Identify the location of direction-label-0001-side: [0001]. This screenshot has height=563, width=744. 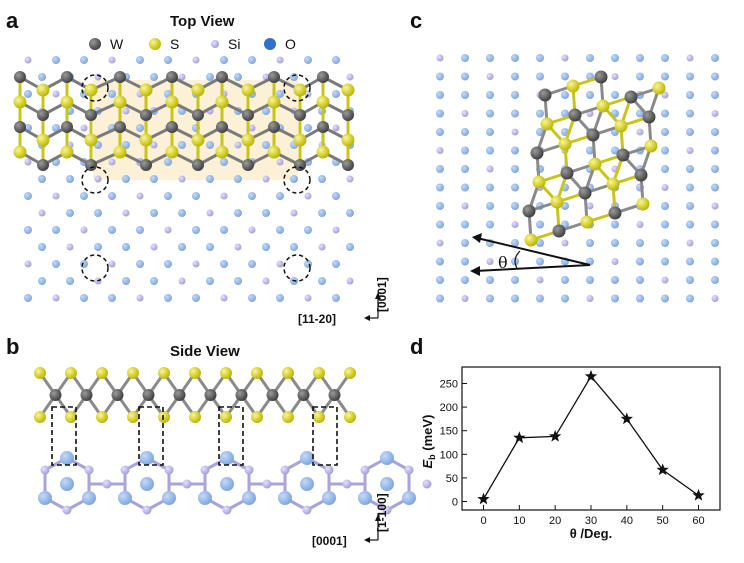
(329, 541).